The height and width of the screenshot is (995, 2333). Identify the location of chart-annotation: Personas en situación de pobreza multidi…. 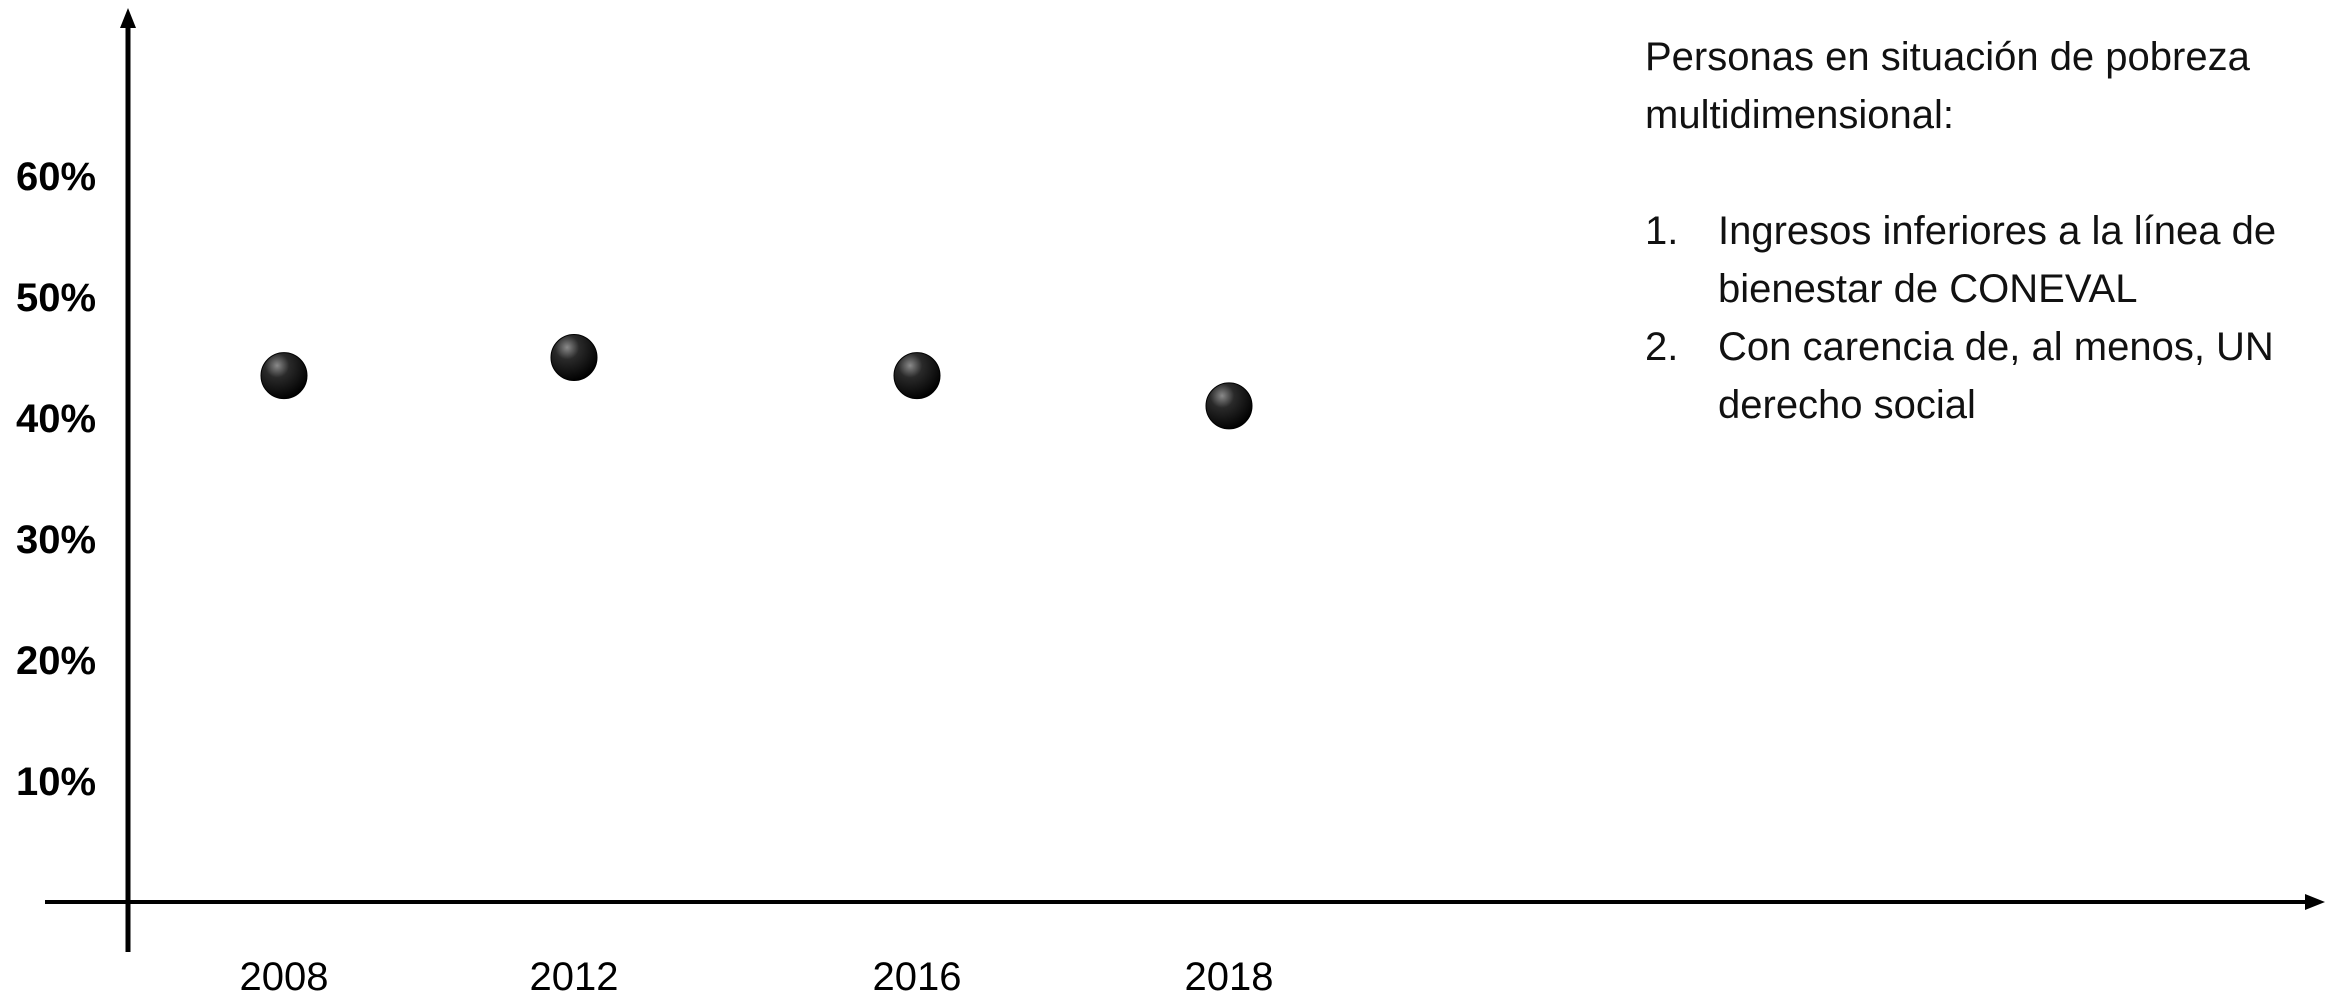
(1970, 231).